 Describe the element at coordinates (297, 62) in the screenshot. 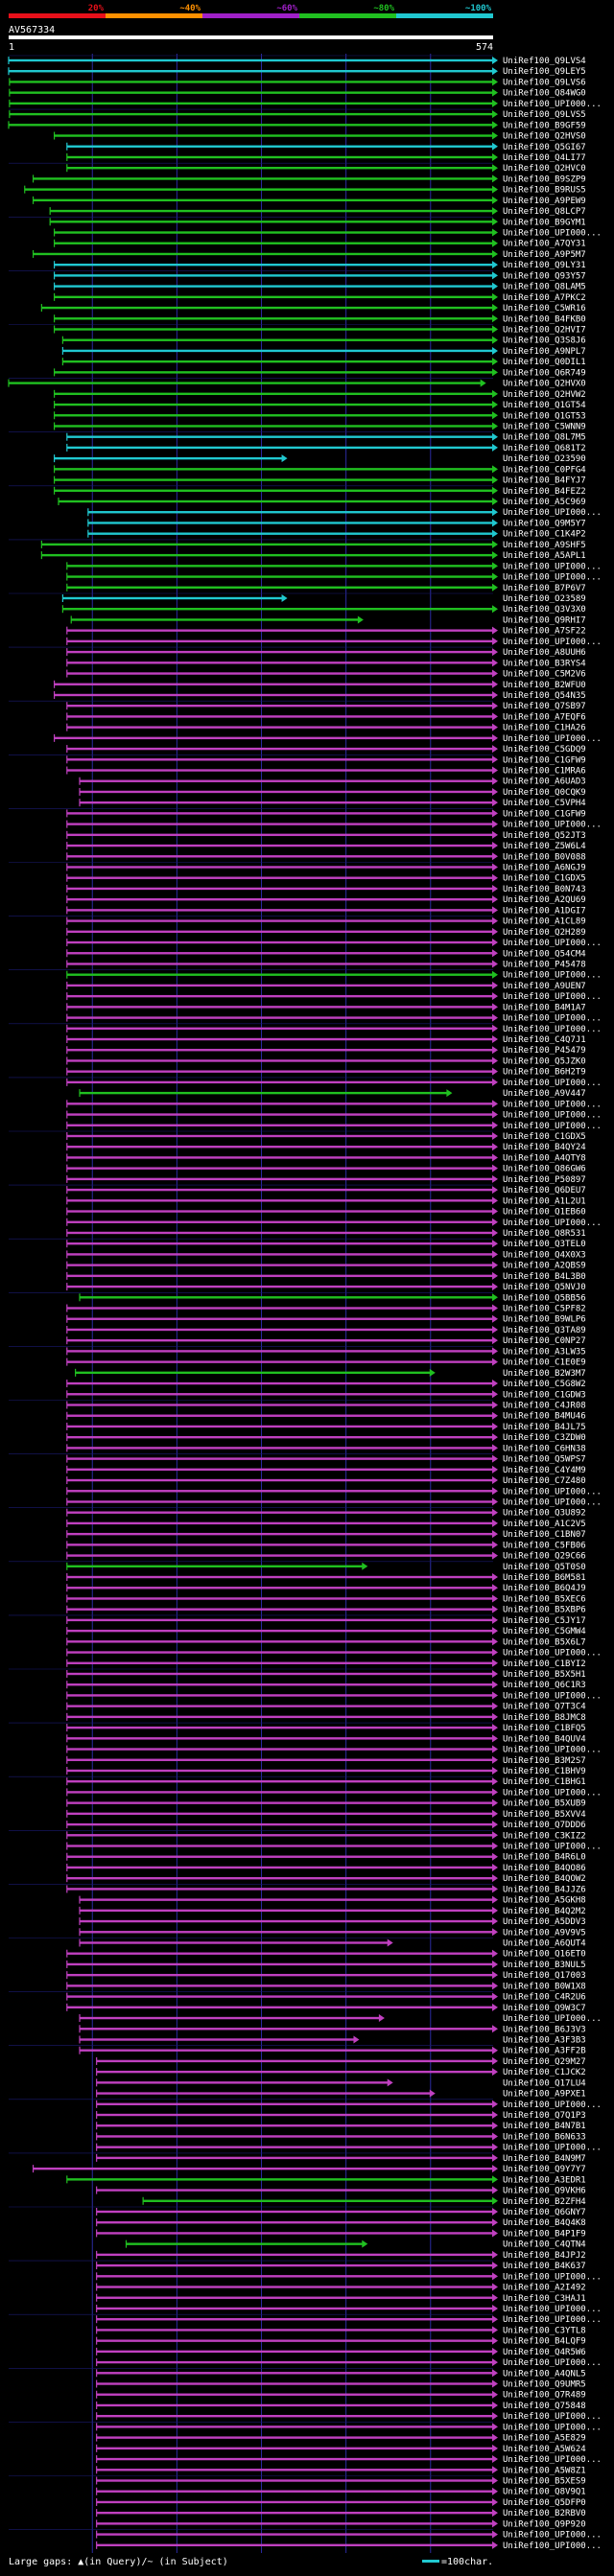

I see `hit-row: UniRef100_Q9LVS4` at that location.